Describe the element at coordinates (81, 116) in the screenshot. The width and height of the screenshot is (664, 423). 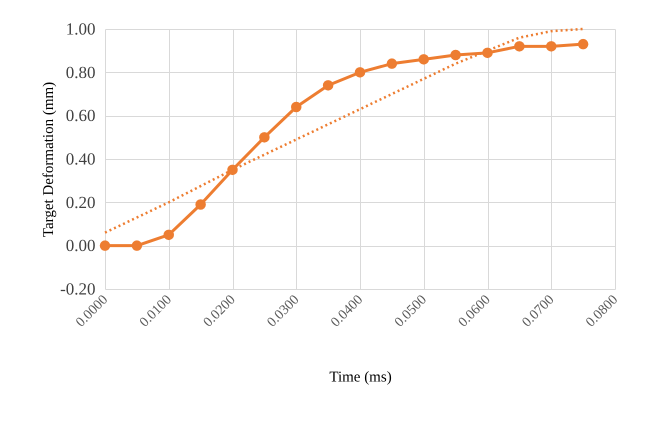
I see `y-tick-label: 0.60` at that location.